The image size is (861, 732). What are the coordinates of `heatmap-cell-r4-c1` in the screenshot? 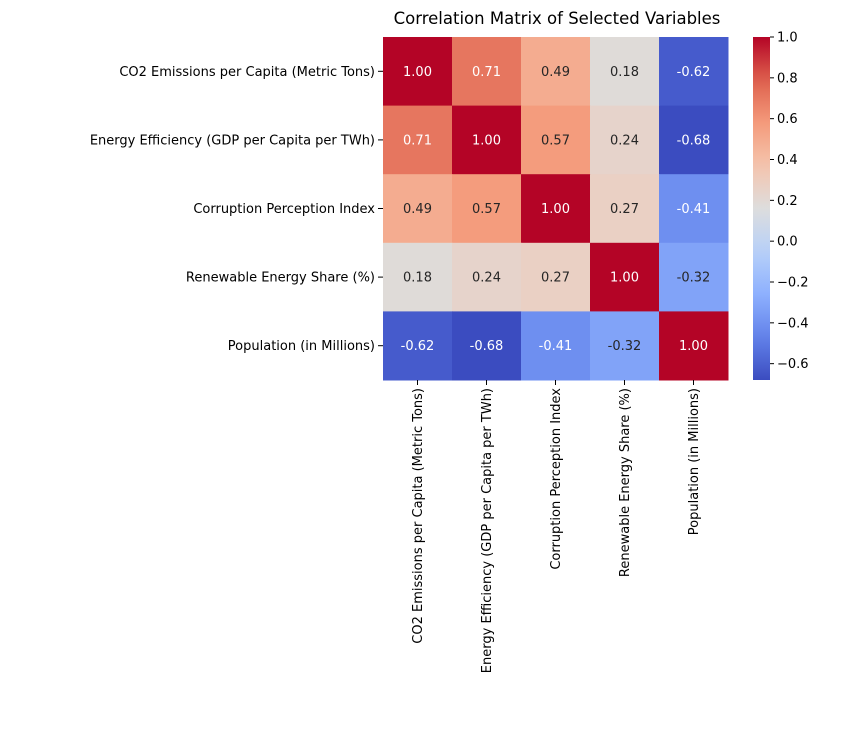 It's located at (487, 346).